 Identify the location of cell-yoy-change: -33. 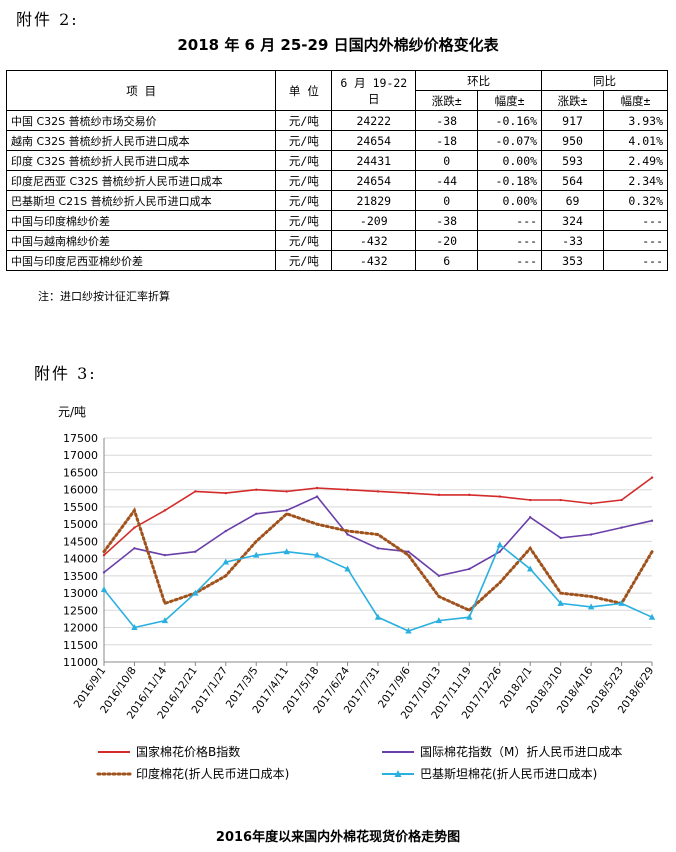
(572, 240).